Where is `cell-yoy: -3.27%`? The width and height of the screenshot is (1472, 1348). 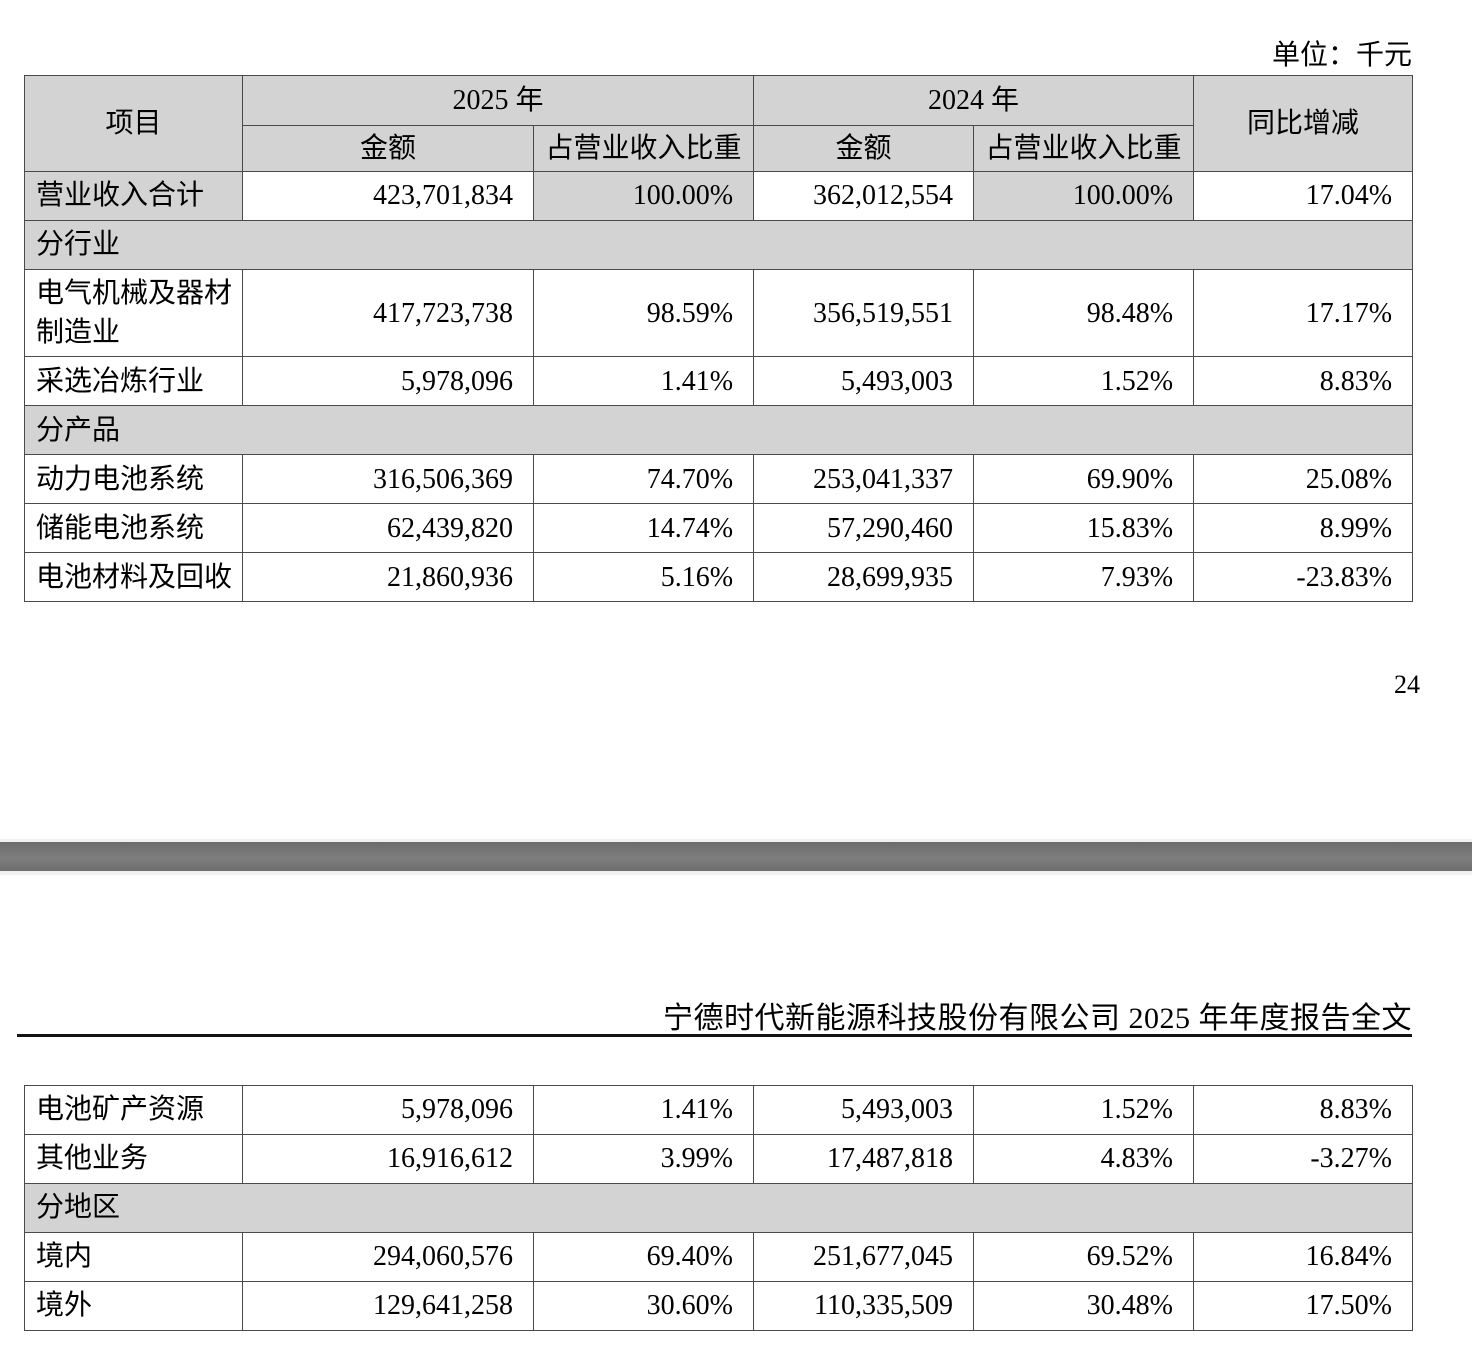 cell-yoy: -3.27% is located at coordinates (1303, 1159).